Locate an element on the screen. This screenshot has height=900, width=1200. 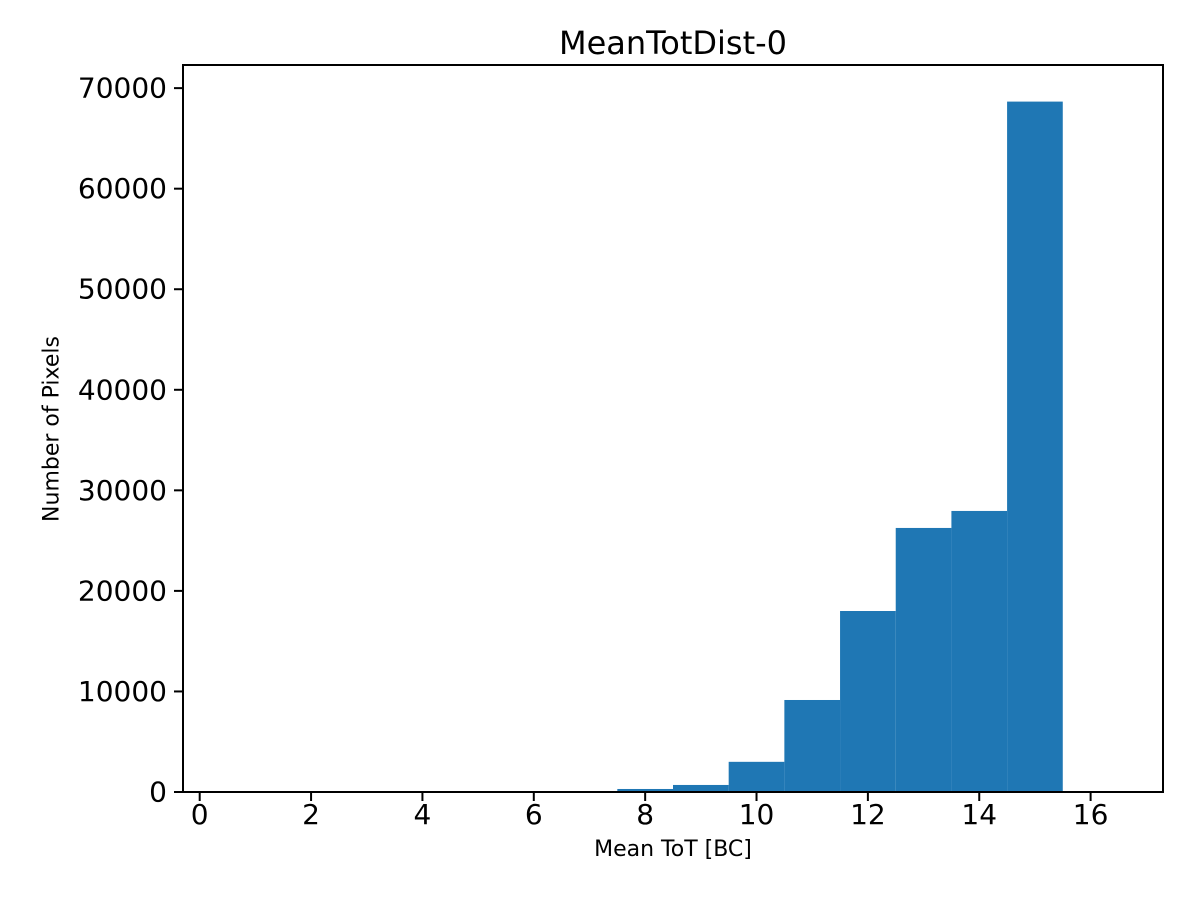
x-tick-label: 8 is located at coordinates (645, 814).